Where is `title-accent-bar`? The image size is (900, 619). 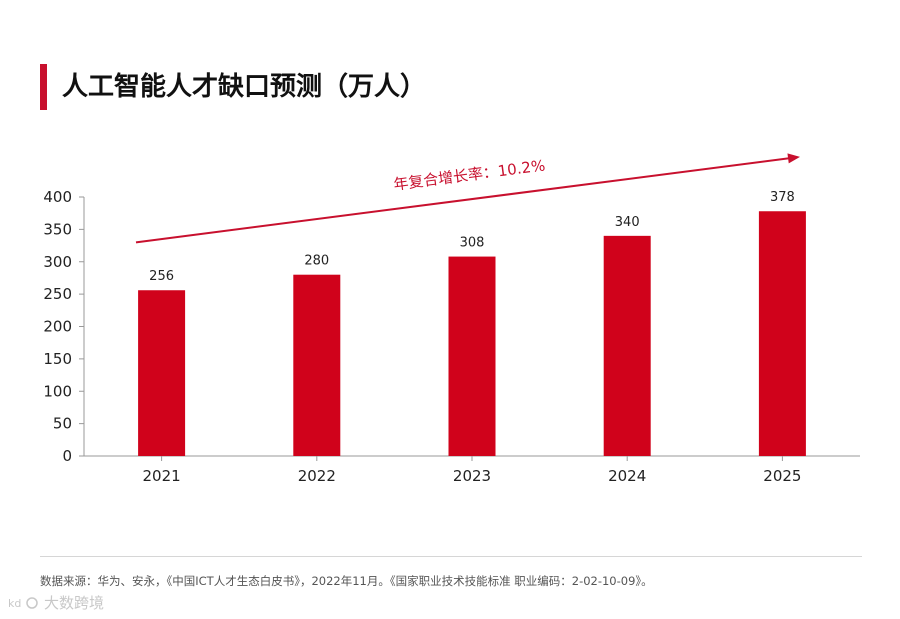 title-accent-bar is located at coordinates (43, 87).